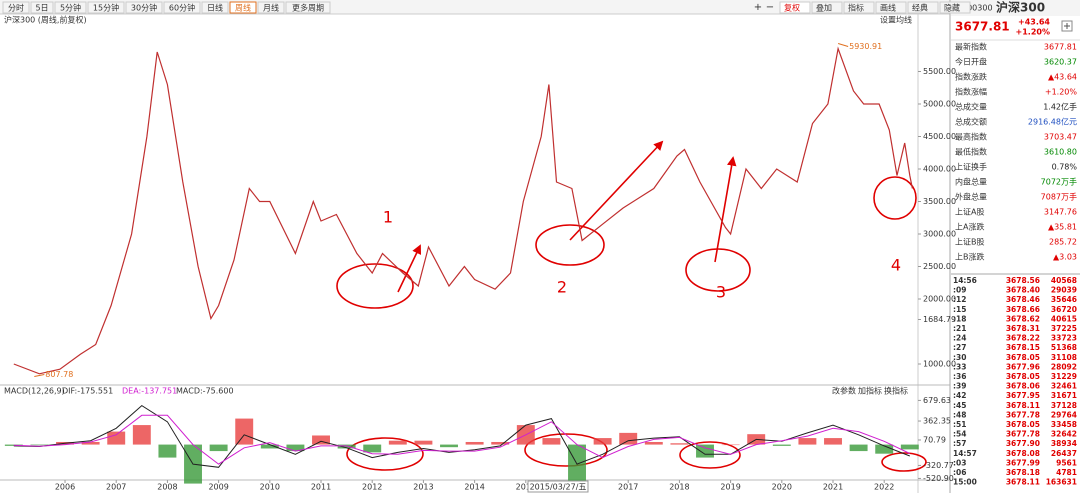 The image size is (1080, 493). I want to click on x-tick-label: 2014, so click(474, 487).